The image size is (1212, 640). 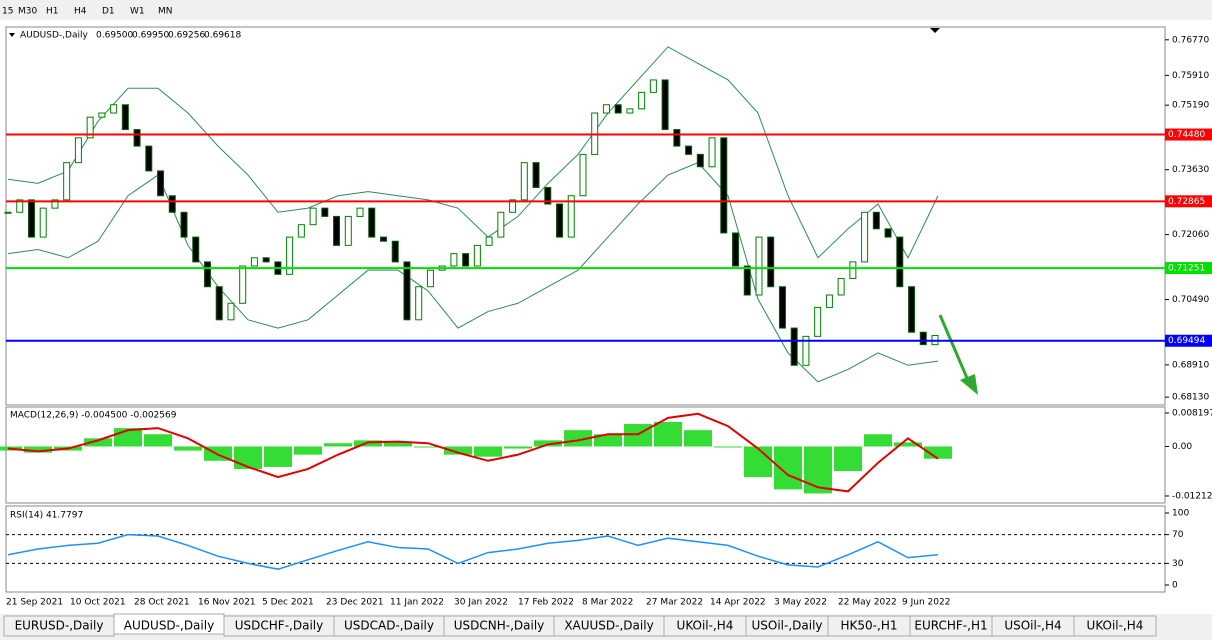 I want to click on tab-label: USOil-,Daily, so click(x=786, y=626).